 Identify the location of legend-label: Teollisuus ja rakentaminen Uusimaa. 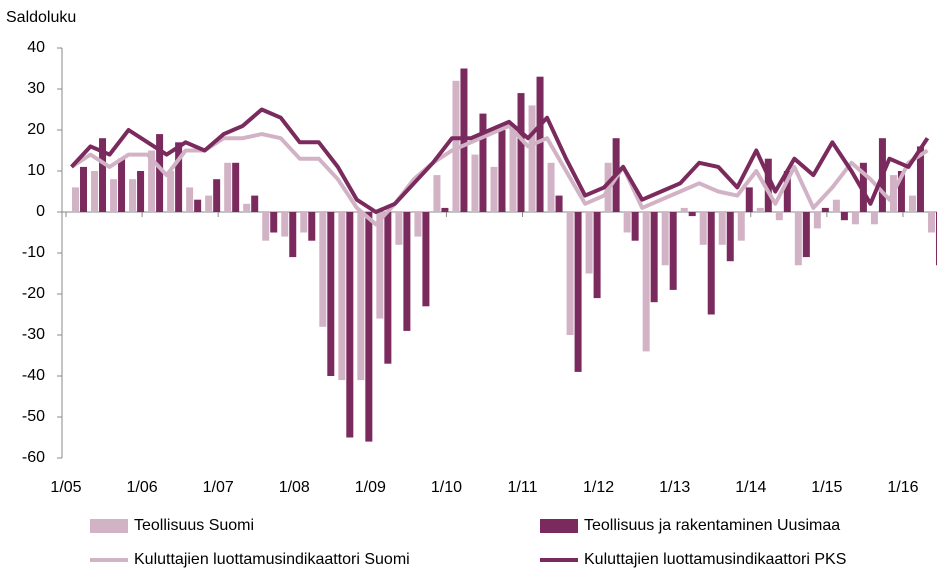
(712, 525).